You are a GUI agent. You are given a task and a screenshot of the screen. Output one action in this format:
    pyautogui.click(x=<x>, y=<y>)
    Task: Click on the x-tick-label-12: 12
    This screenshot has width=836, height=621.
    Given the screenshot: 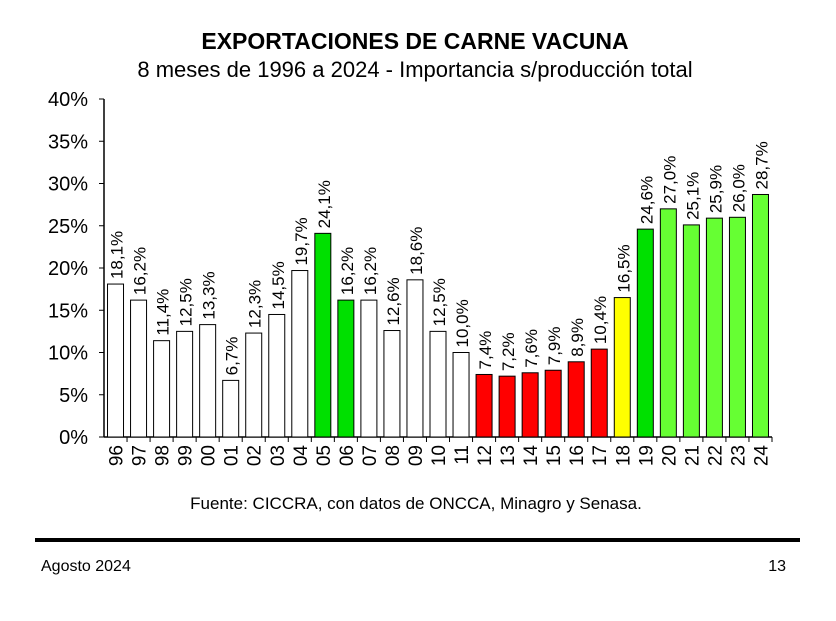 What is the action you would take?
    pyautogui.click(x=485, y=455)
    